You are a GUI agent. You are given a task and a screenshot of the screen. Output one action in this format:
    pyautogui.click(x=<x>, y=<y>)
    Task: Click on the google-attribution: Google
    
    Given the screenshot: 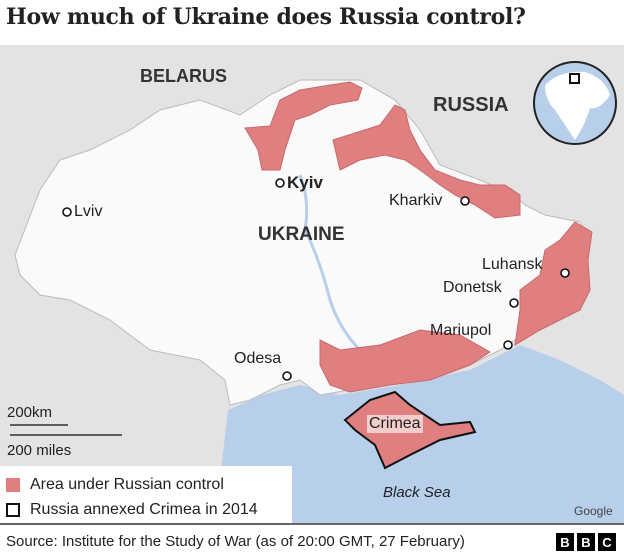 What is the action you would take?
    pyautogui.click(x=593, y=511)
    